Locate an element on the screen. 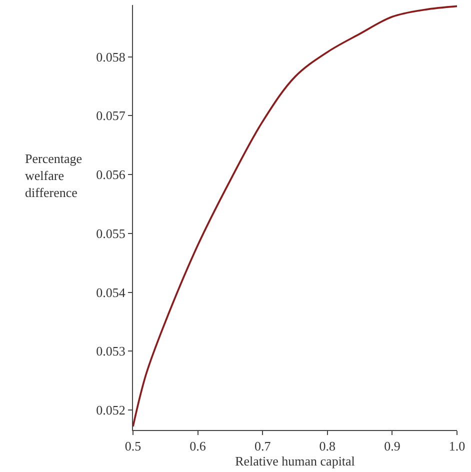 Image resolution: width=471 pixels, height=472 pixels. x-tick-label: 1.0 is located at coordinates (457, 446).